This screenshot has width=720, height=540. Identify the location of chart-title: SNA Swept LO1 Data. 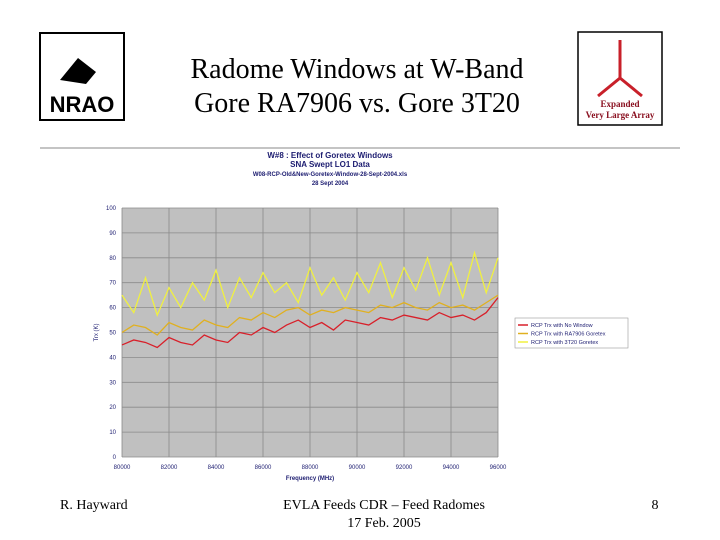
(330, 164).